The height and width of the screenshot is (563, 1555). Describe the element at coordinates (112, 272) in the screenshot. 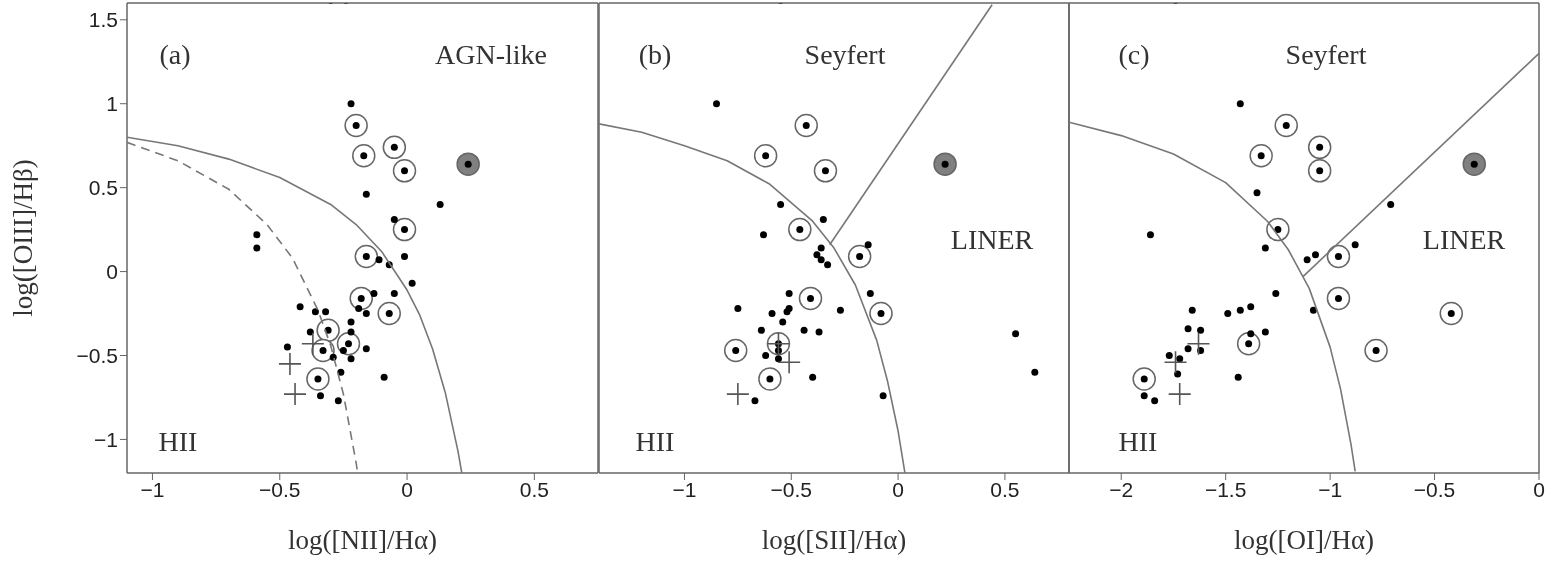

I see `y-tick-label: 0` at that location.